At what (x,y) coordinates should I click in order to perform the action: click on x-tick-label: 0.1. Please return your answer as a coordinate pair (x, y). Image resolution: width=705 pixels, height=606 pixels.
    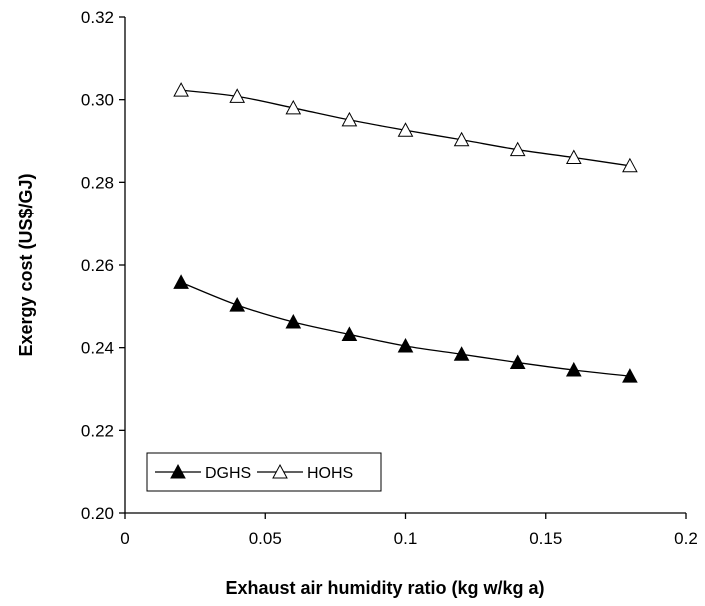
    Looking at the image, I should click on (406, 538).